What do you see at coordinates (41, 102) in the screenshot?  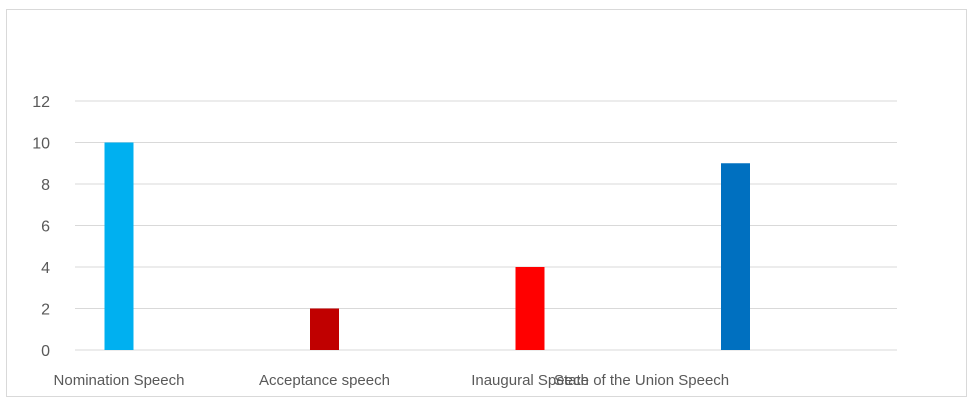 I see `y-tick-label: 12` at bounding box center [41, 102].